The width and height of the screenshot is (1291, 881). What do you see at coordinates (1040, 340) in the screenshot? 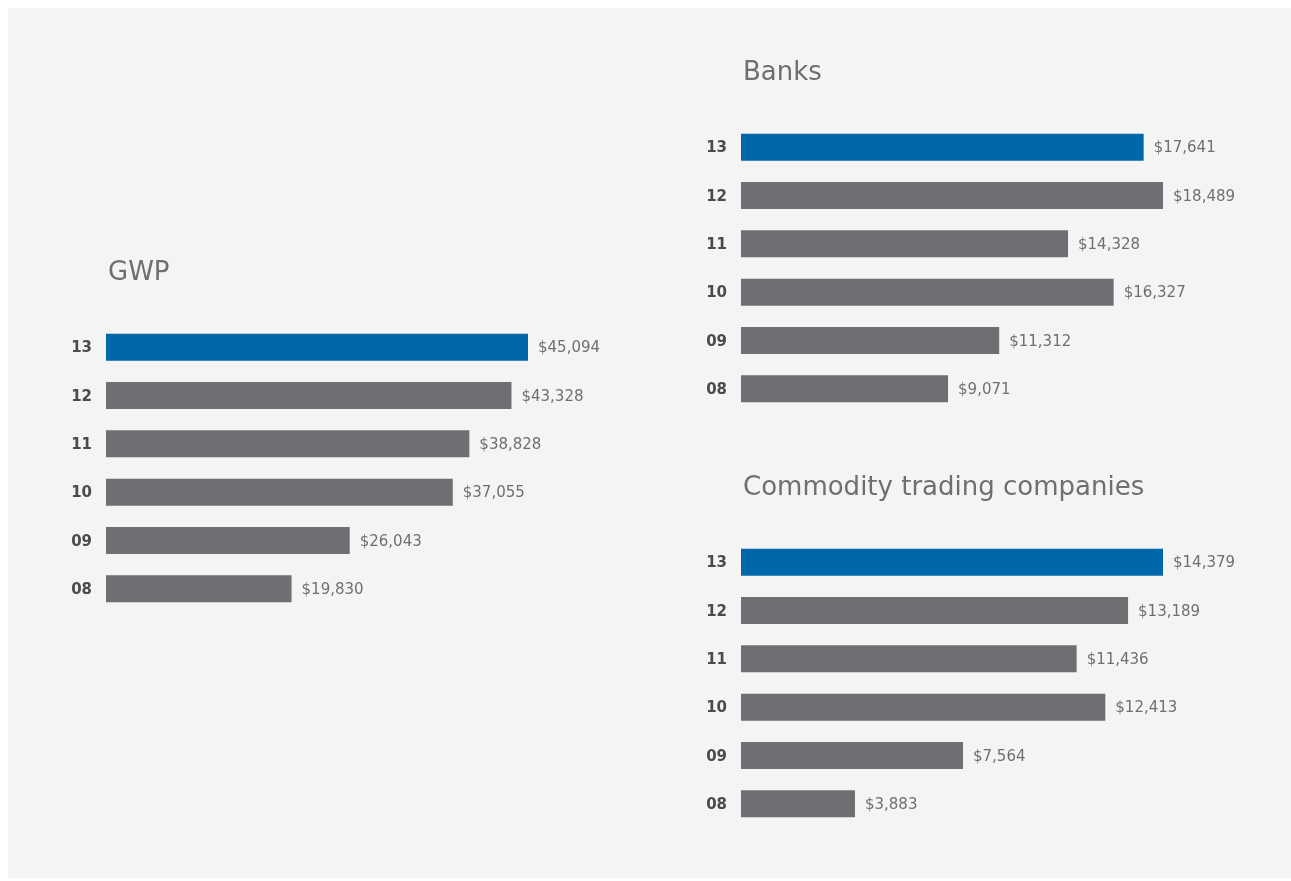
I see `data-label: $11,312` at bounding box center [1040, 340].